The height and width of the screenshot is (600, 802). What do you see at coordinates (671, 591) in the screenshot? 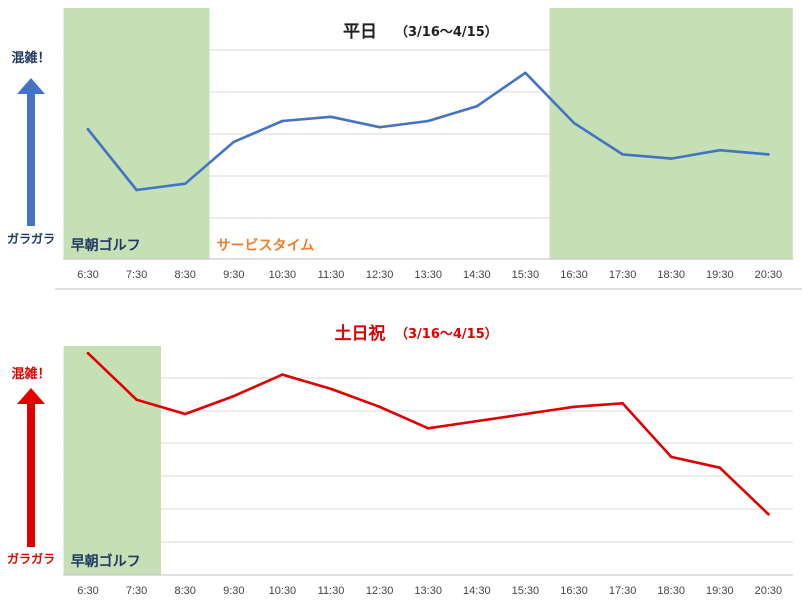
I see `holiday-x-tick-label: 18:30` at bounding box center [671, 591].